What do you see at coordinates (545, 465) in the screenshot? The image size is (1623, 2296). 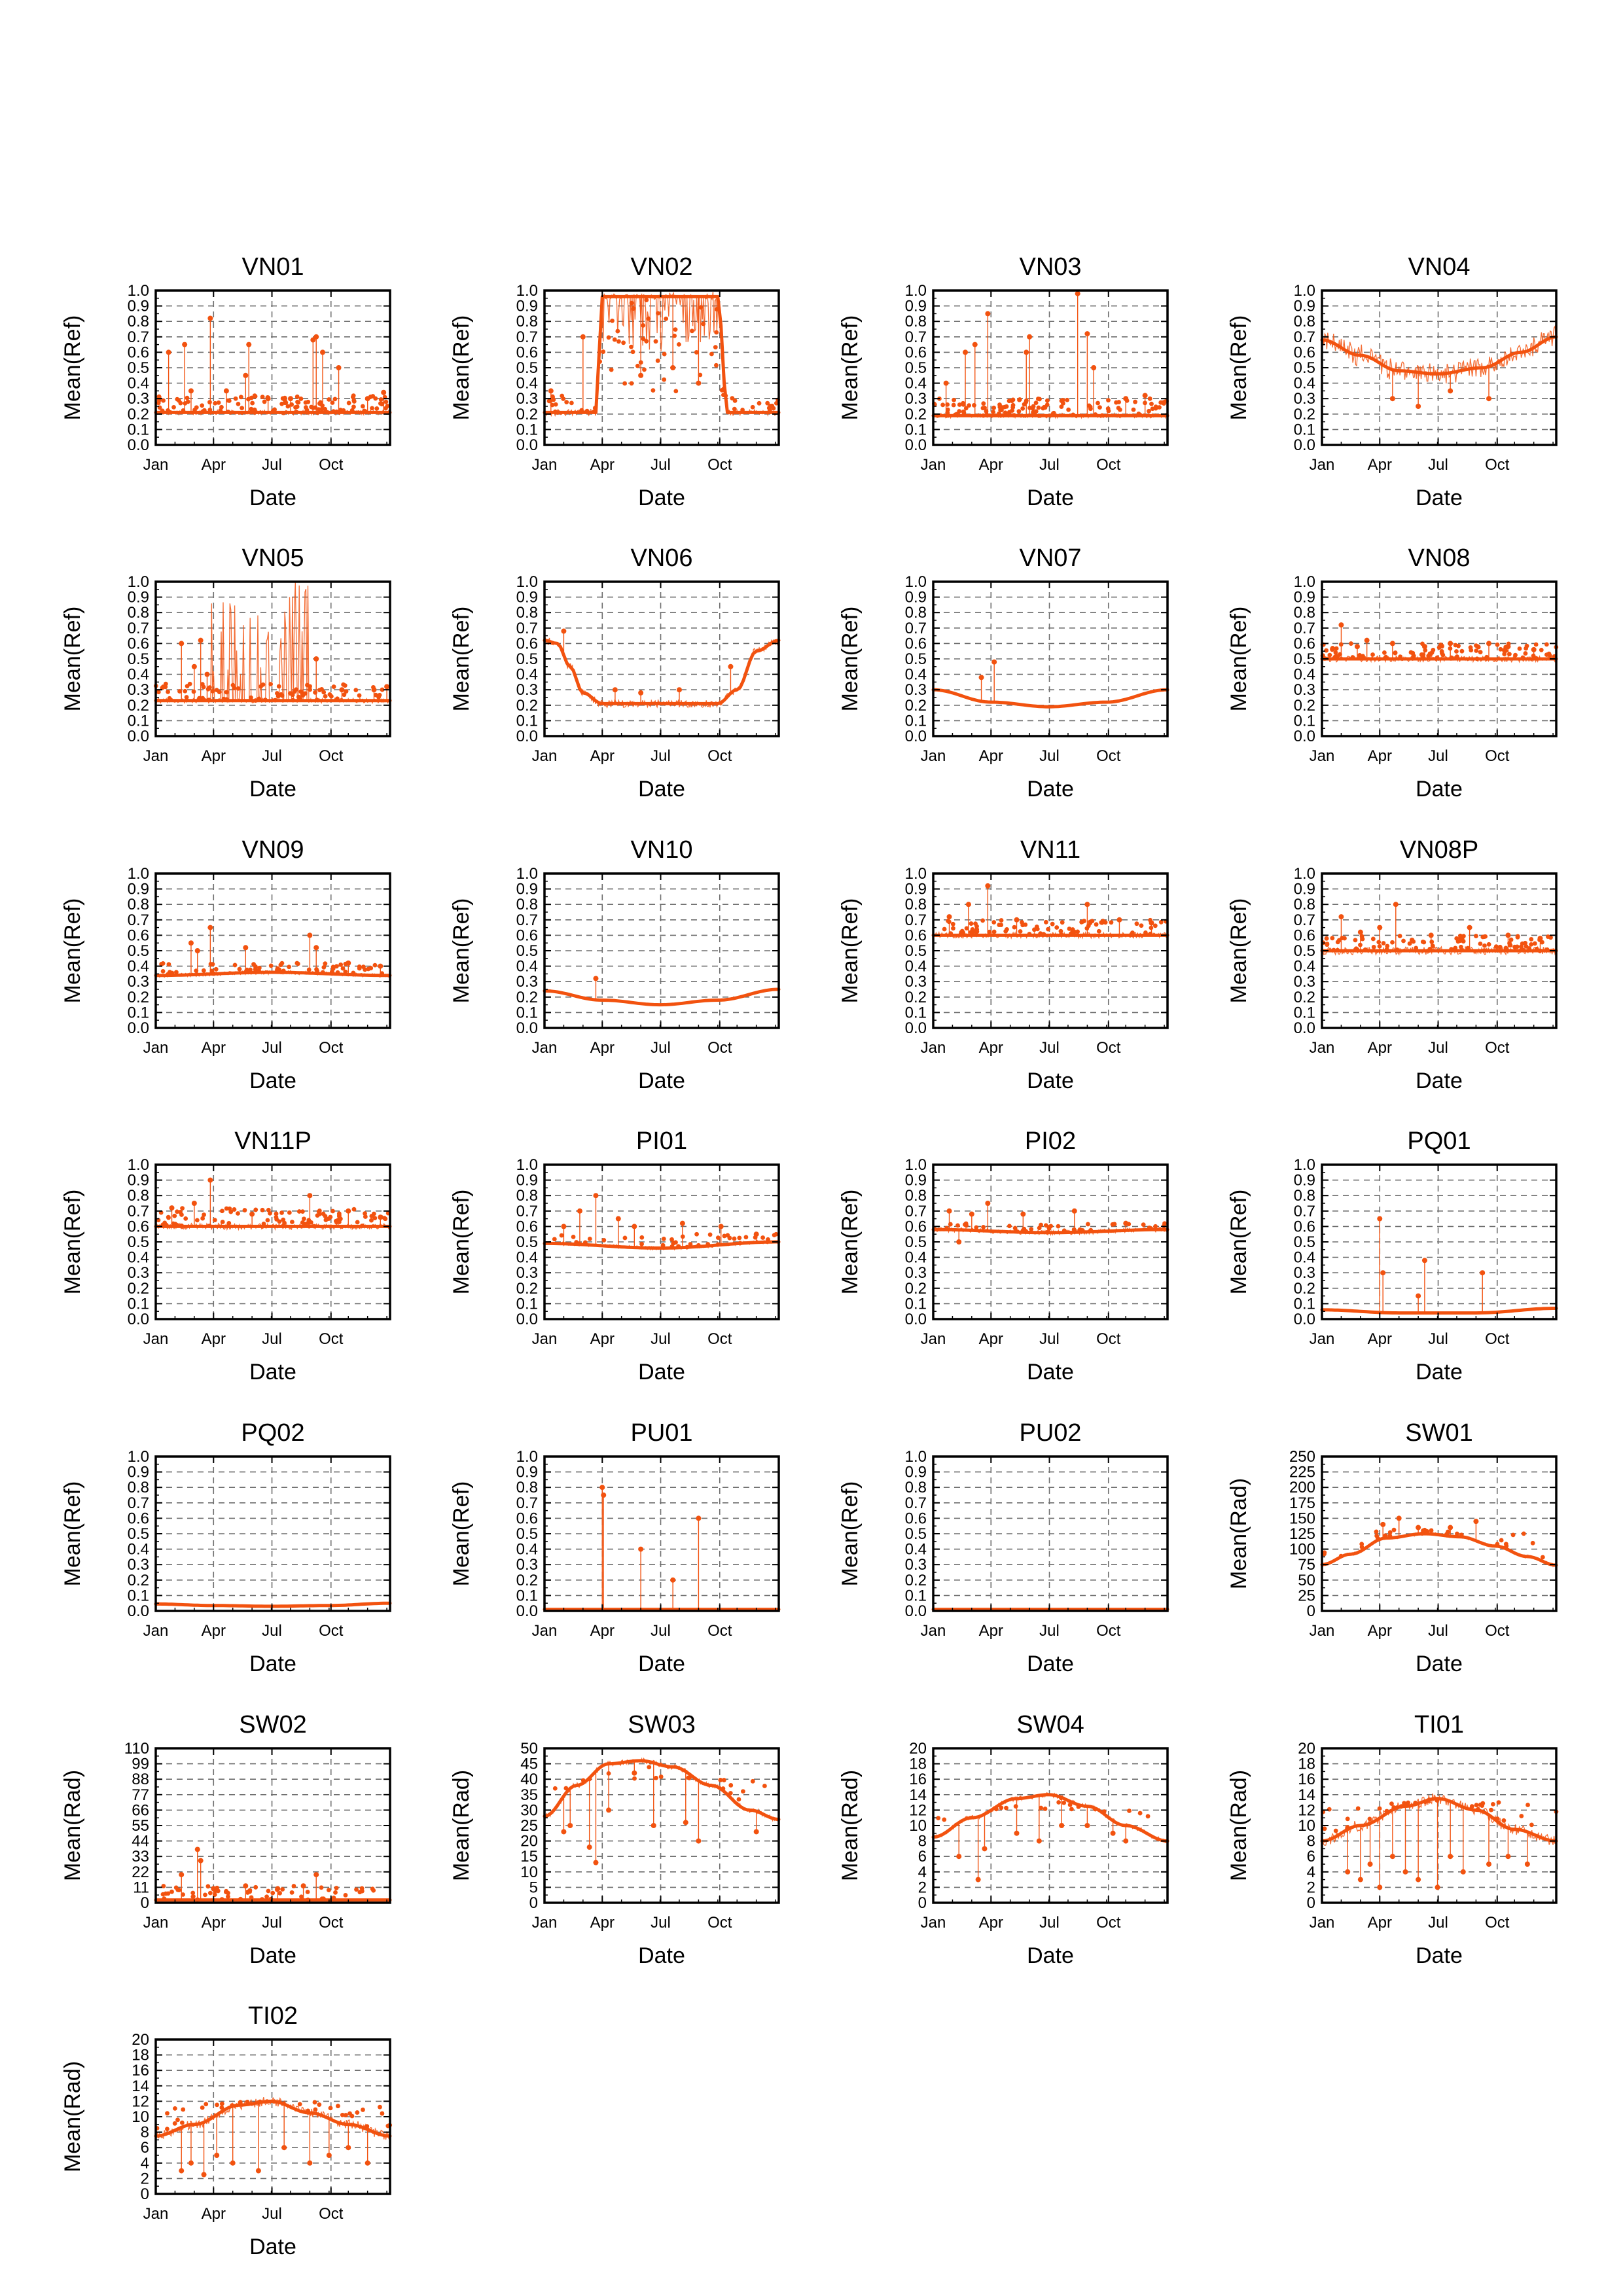 I see `x-tick-label: Jan` at bounding box center [545, 465].